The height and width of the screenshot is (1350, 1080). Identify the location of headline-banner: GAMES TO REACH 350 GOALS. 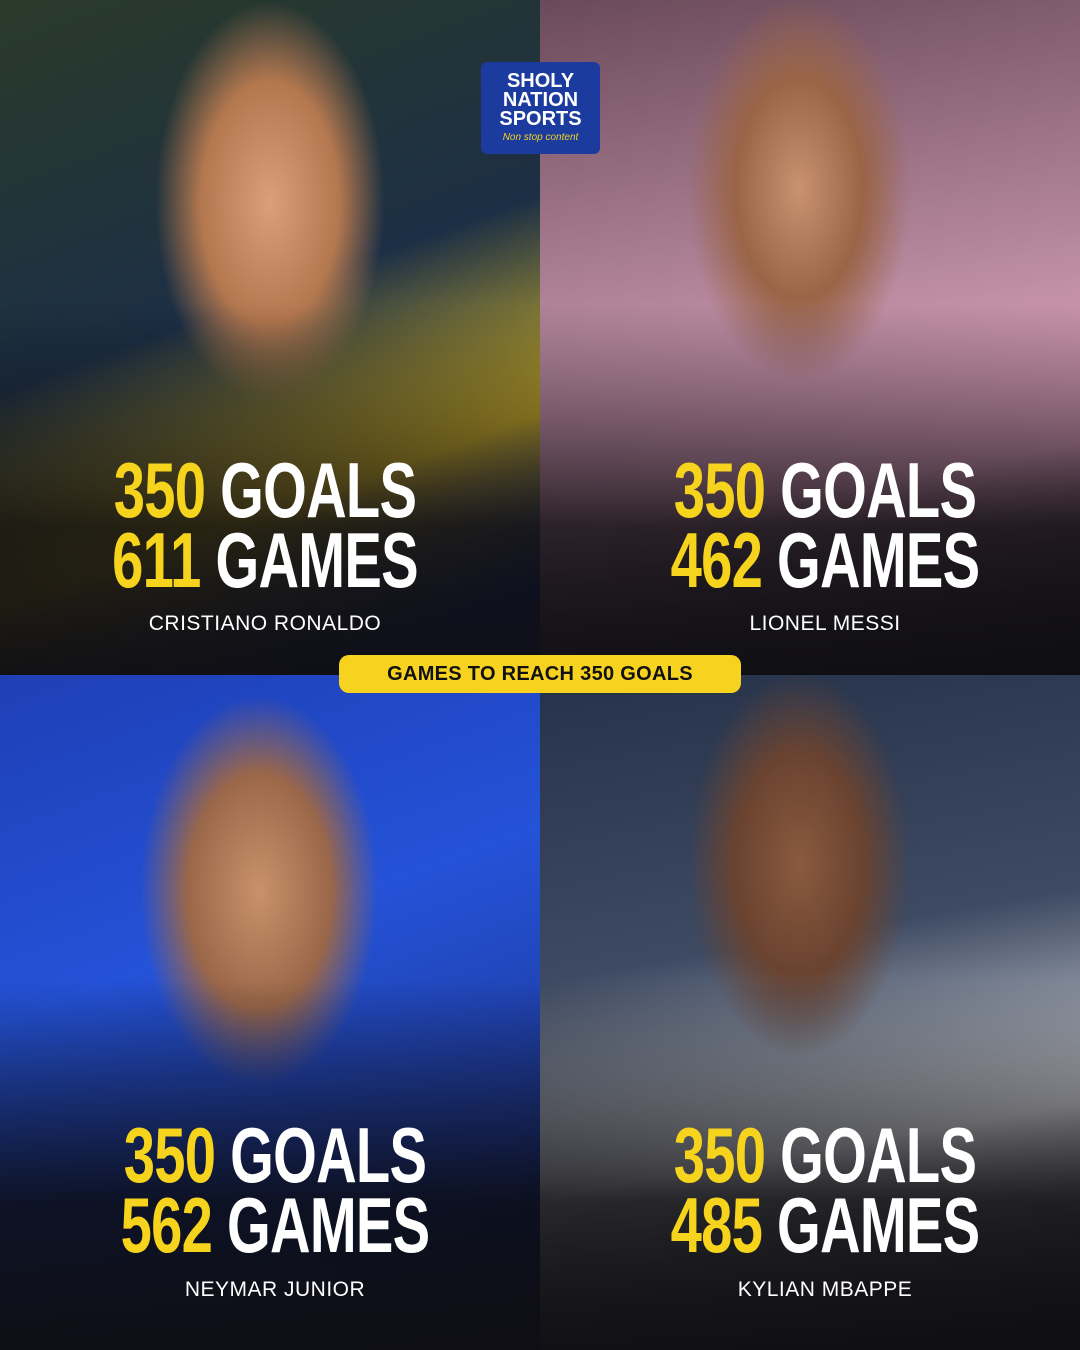
(540, 674).